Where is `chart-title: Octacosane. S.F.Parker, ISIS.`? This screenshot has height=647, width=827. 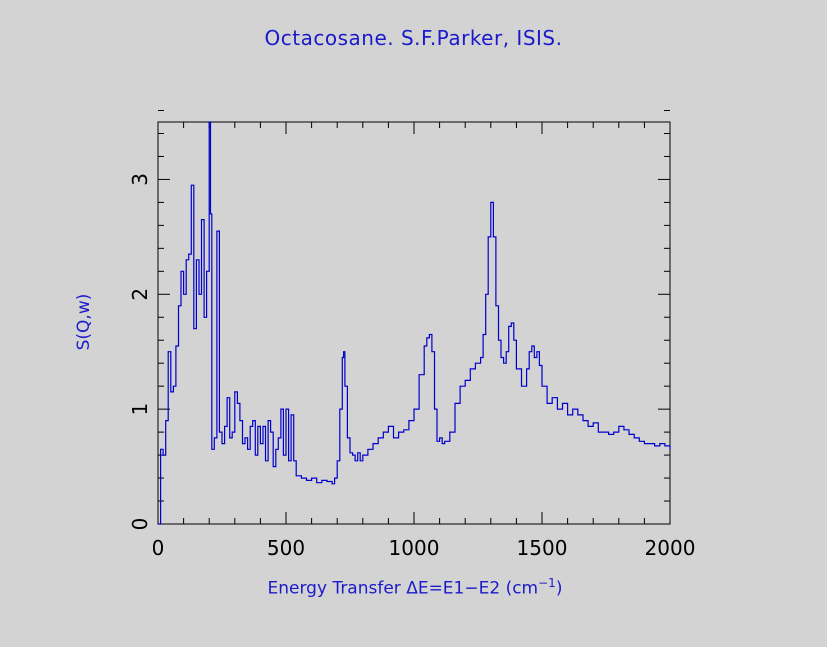
chart-title: Octacosane. S.F.Parker, ISIS. is located at coordinates (413, 38).